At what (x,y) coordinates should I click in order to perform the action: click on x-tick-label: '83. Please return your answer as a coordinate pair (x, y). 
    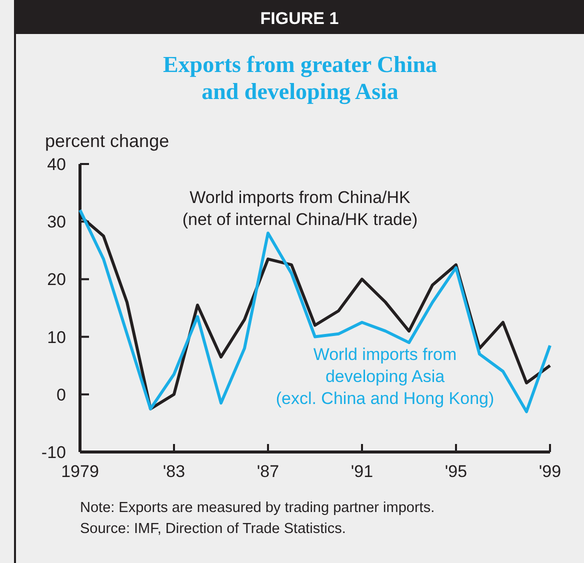
    Looking at the image, I should click on (174, 471).